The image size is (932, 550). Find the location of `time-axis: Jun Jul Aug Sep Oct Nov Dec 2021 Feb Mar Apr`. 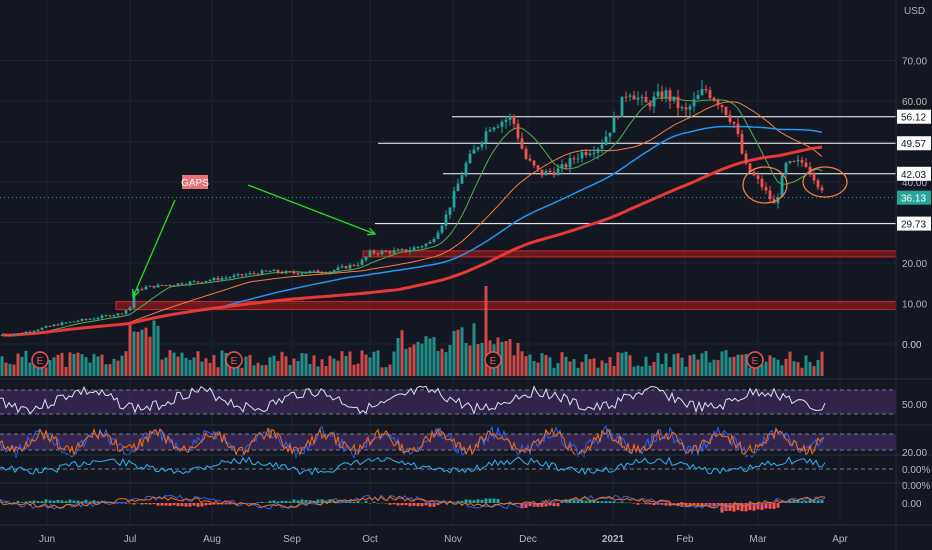

time-axis: Jun Jul Aug Sep Oct Nov Dec 2021 Feb Mar Apr is located at coordinates (444, 539).